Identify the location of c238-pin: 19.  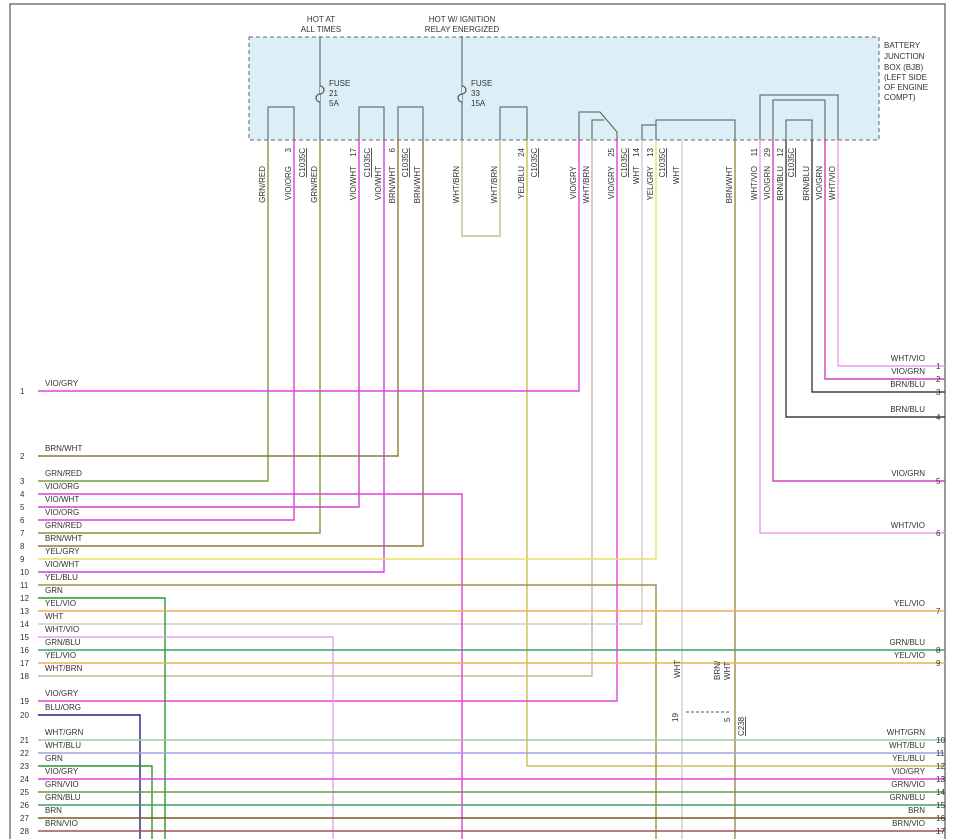
(675, 717).